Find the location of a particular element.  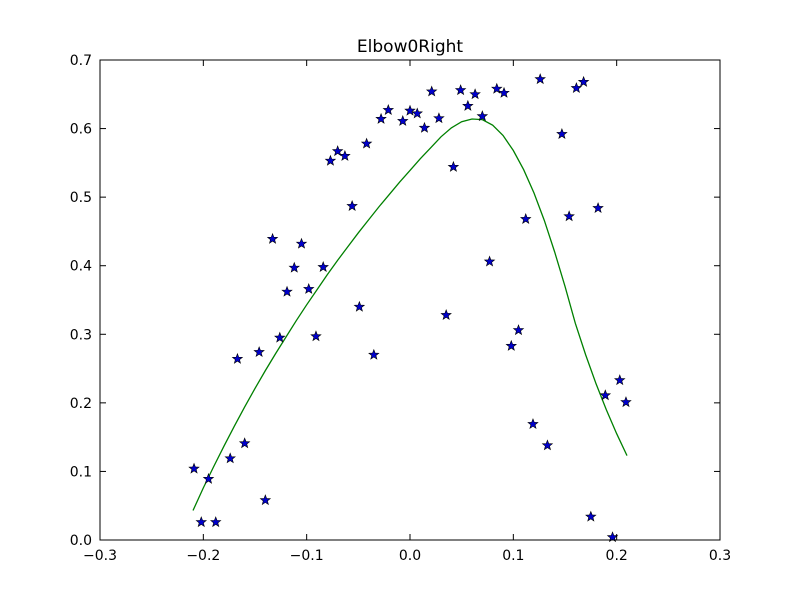

x-tick-label: 0.3 is located at coordinates (720, 556).